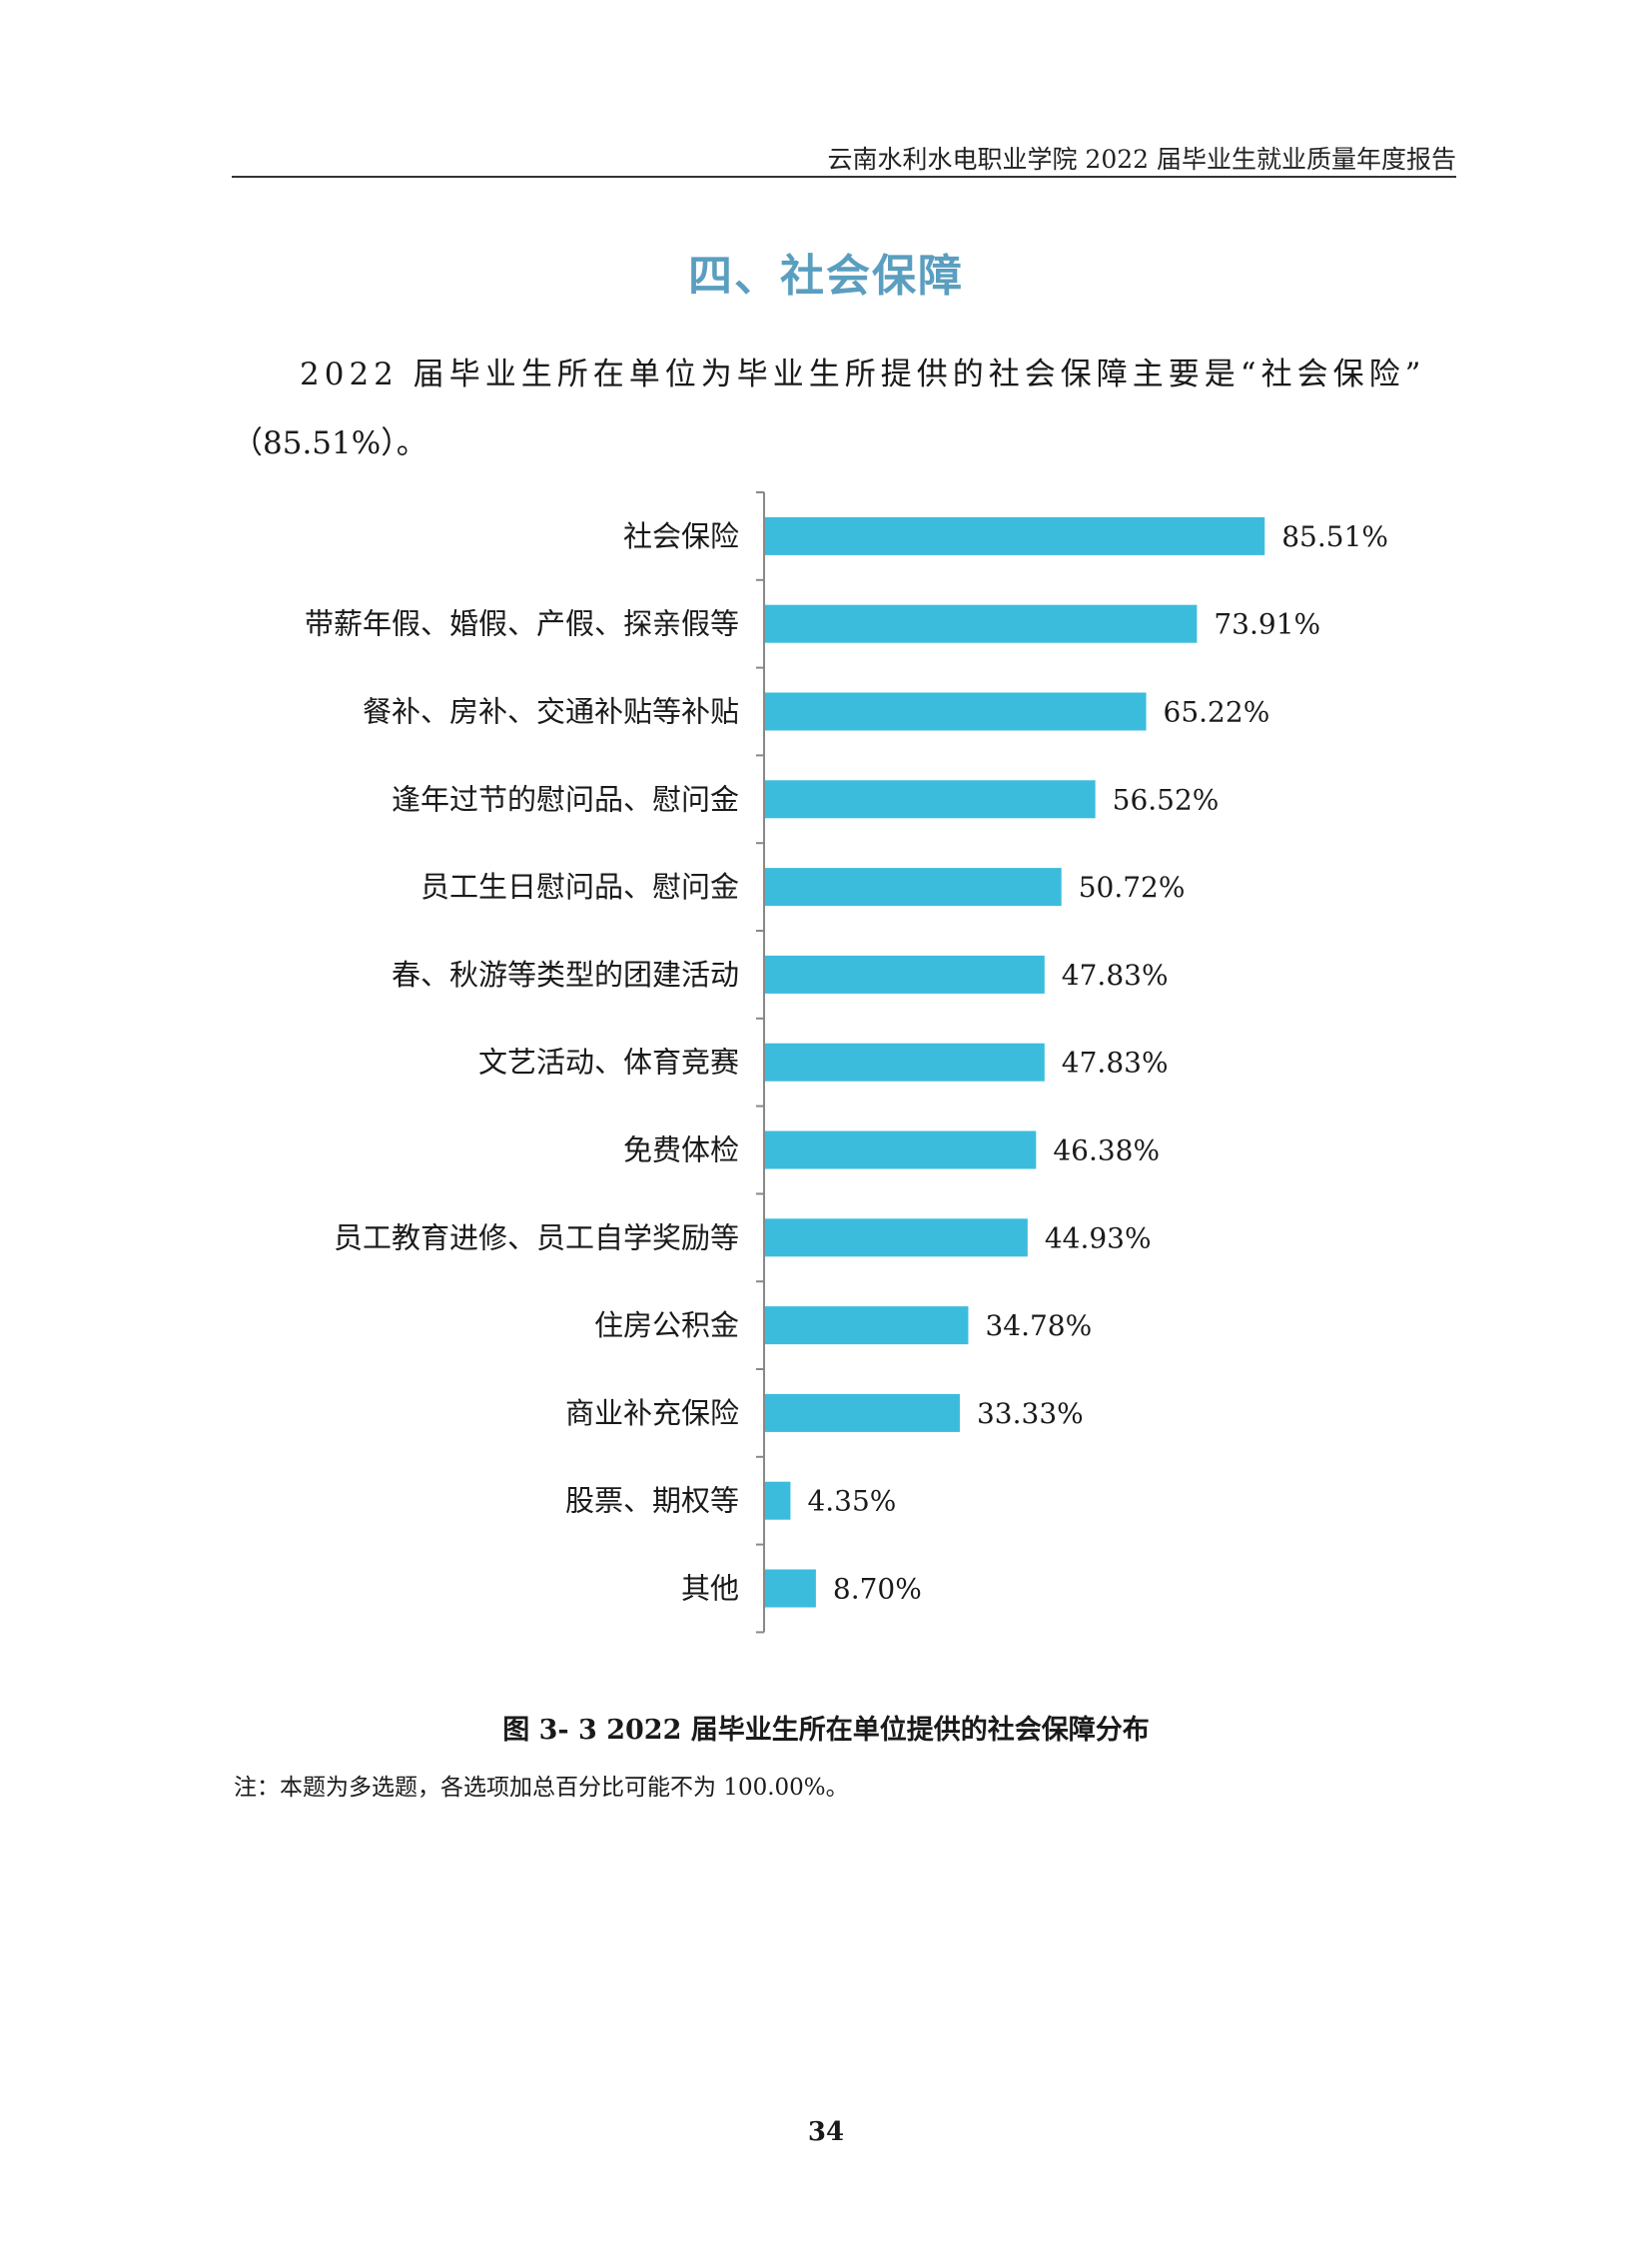 Image resolution: width=1652 pixels, height=2242 pixels. Describe the element at coordinates (851, 1501) in the screenshot. I see `value-label: 4.35%` at that location.